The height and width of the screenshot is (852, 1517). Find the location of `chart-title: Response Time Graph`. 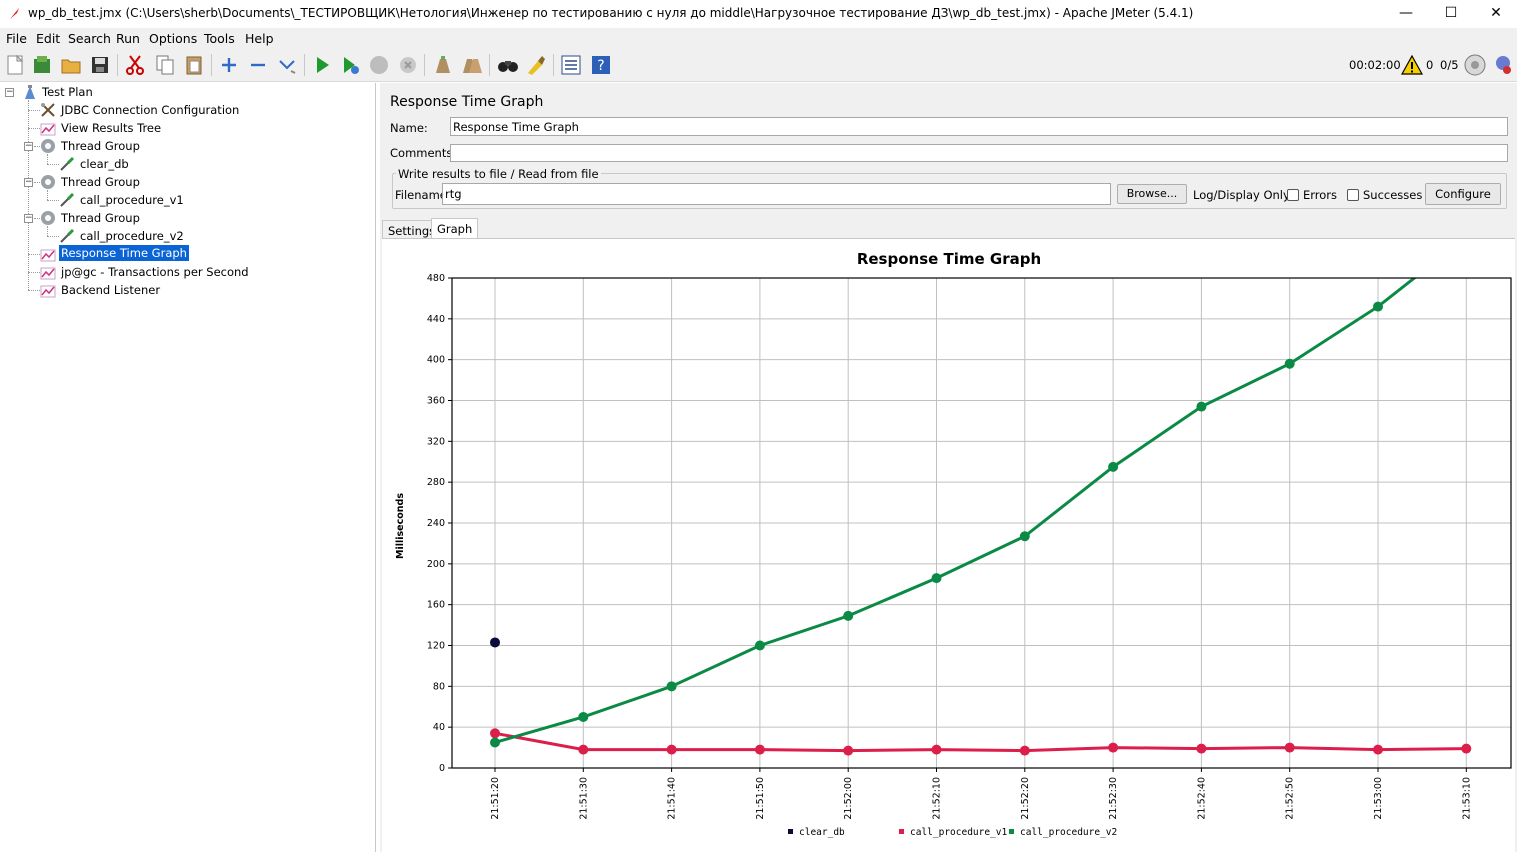

chart-title: Response Time Graph is located at coordinates (949, 259).